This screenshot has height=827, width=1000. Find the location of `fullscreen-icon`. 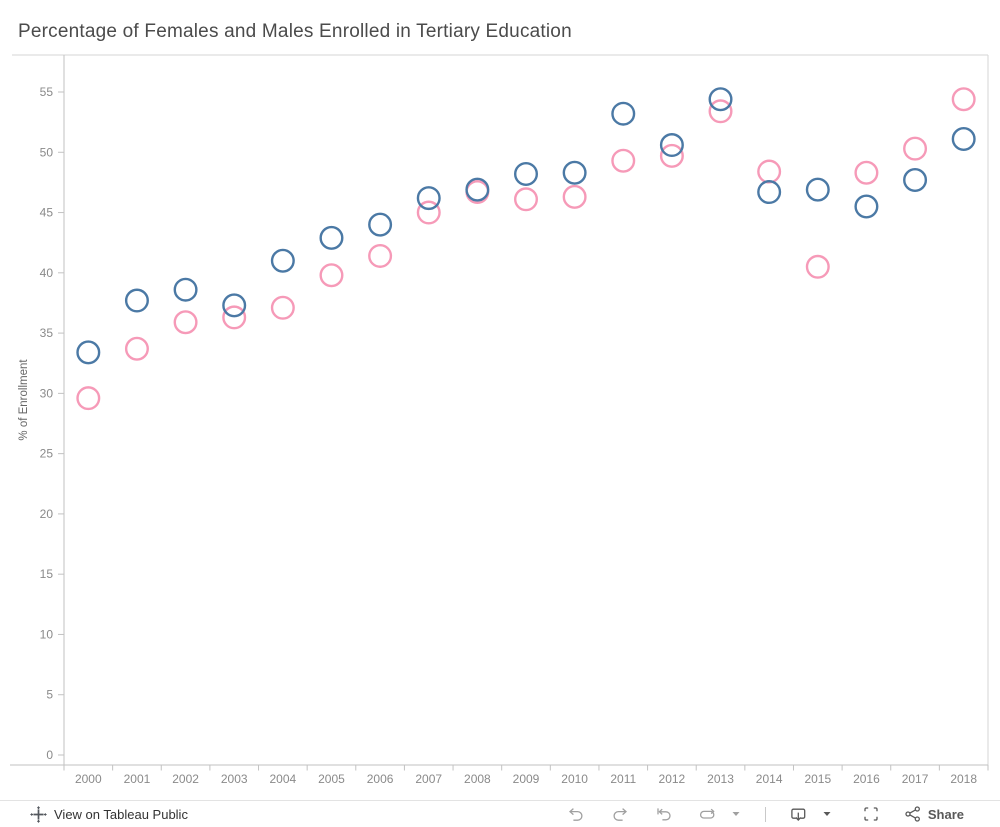

fullscreen-icon is located at coordinates (871, 814).